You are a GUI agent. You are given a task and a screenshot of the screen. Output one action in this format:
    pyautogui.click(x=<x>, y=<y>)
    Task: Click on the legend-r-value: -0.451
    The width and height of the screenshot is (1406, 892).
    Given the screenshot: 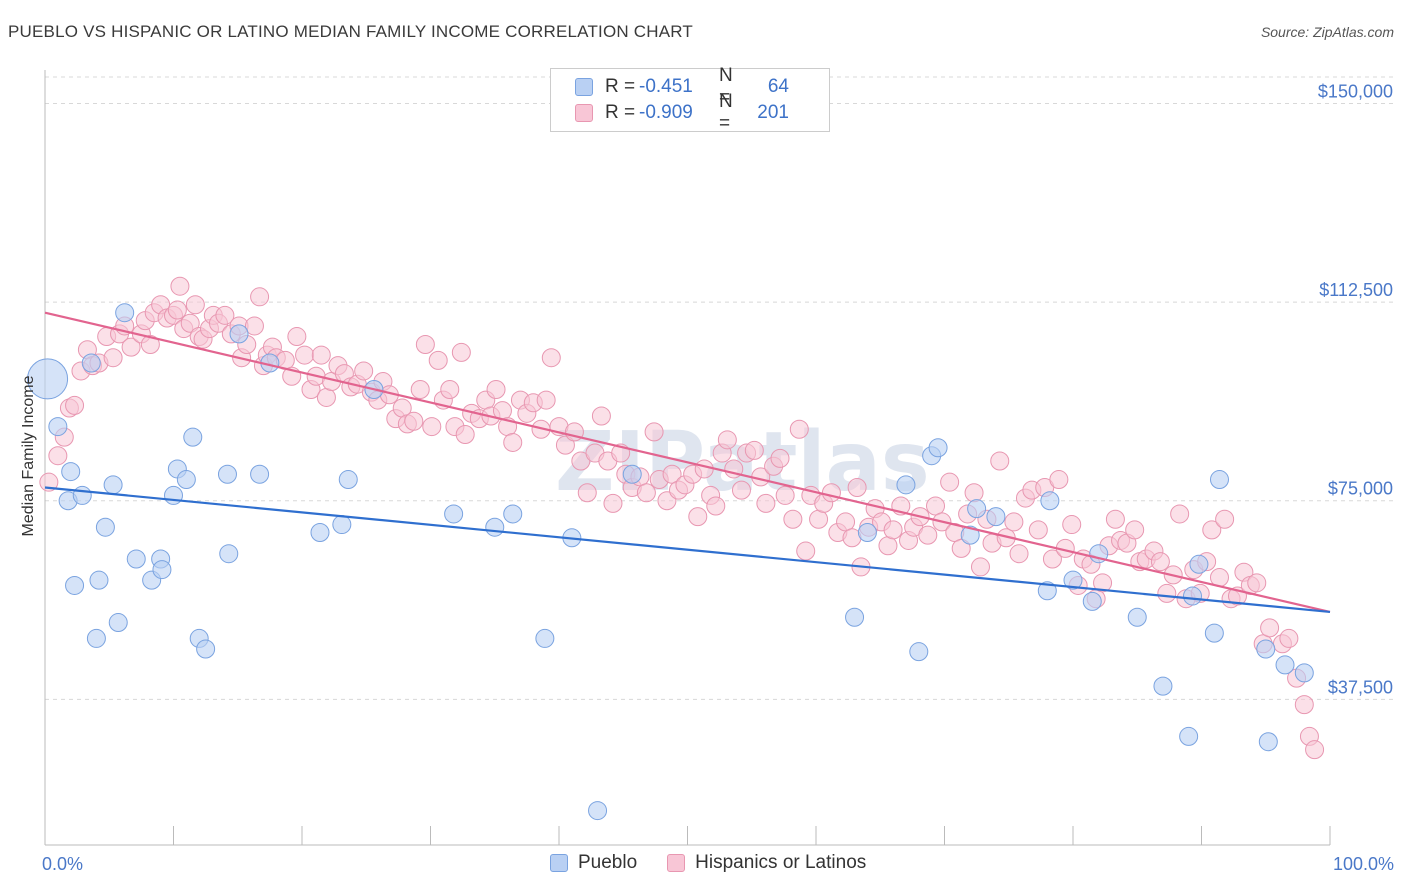 What is the action you would take?
    pyautogui.click(x=666, y=86)
    